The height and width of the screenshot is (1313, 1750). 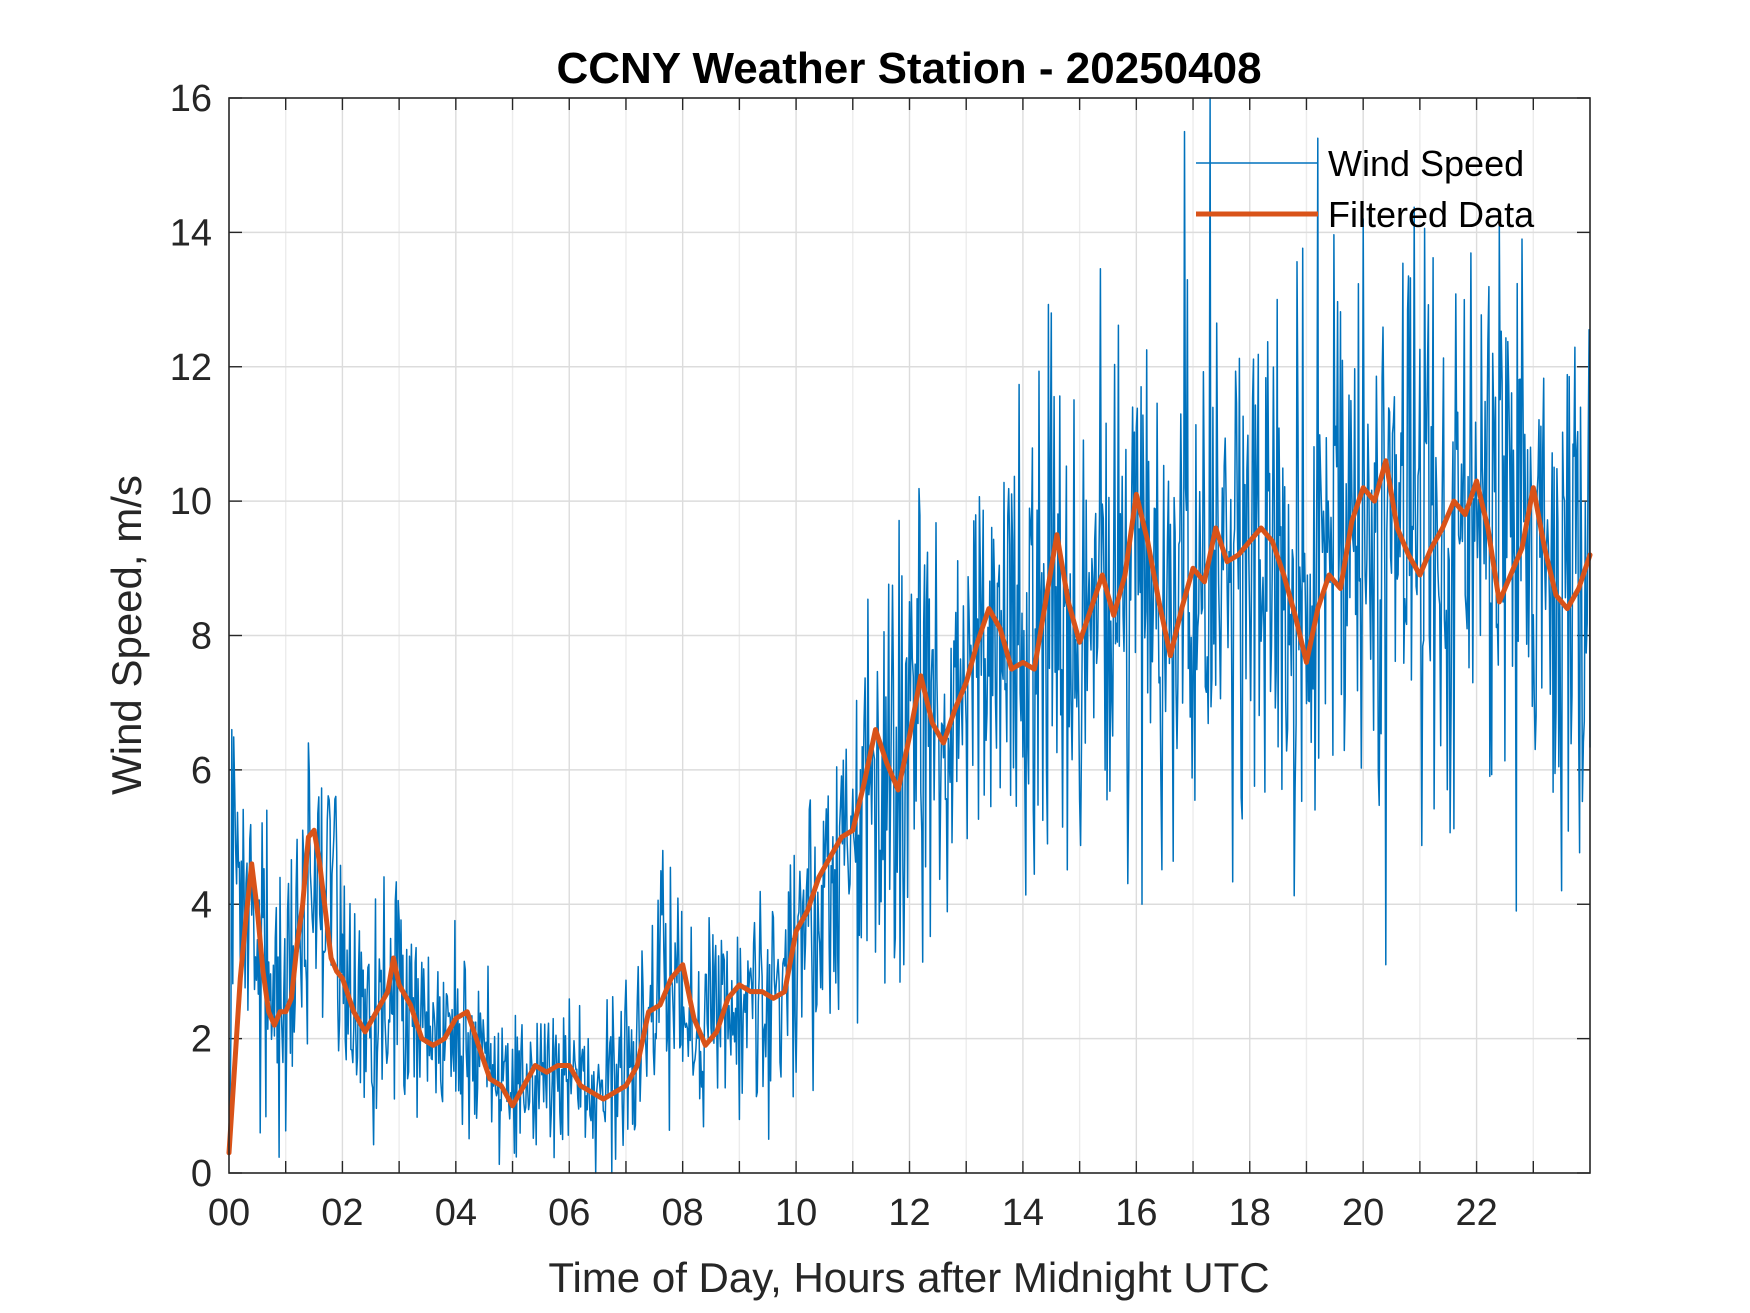 I want to click on y-tick-label: 2, so click(x=201, y=1040).